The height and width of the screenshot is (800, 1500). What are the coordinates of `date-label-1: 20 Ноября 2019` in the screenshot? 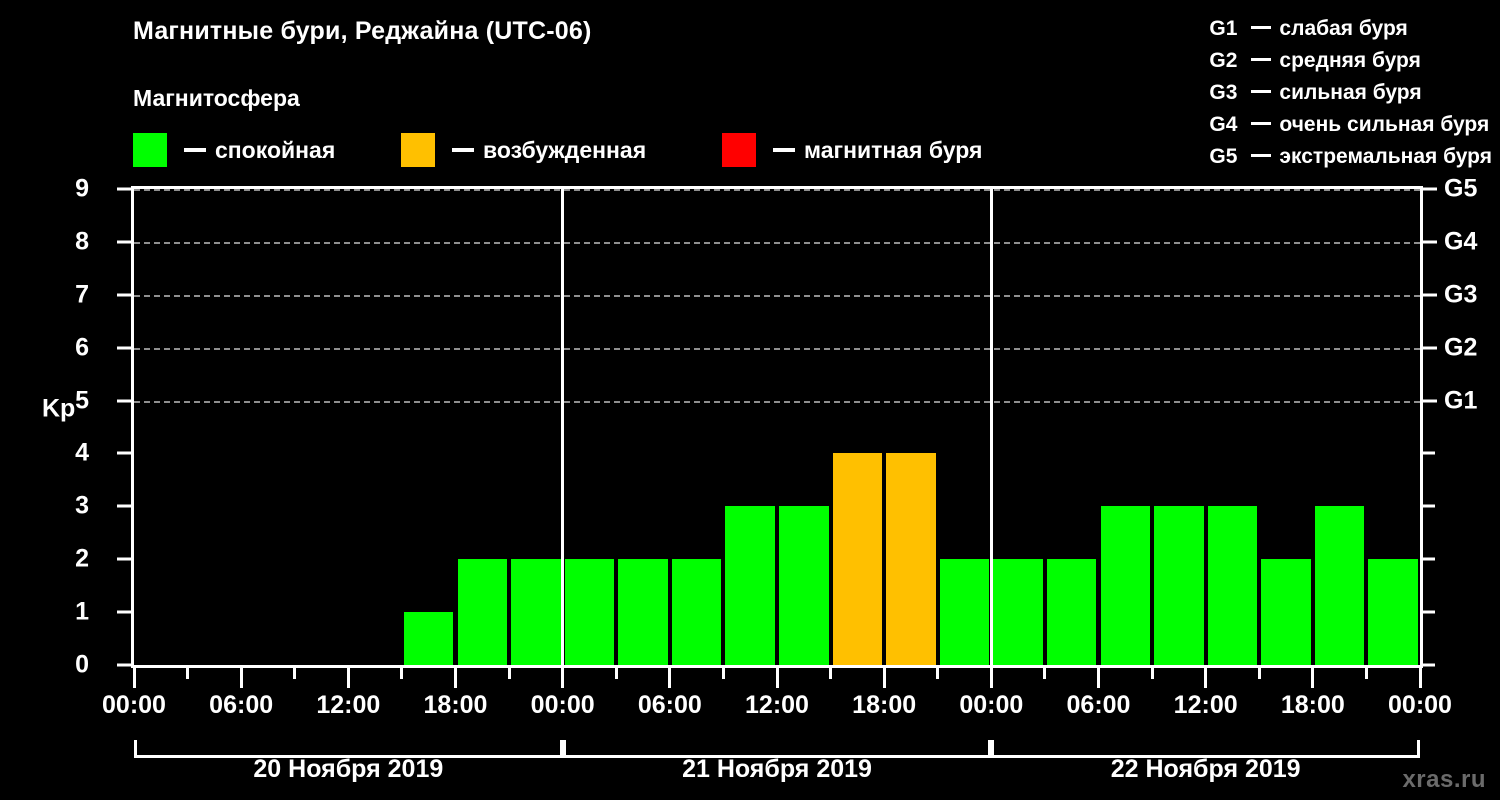 It's located at (348, 769).